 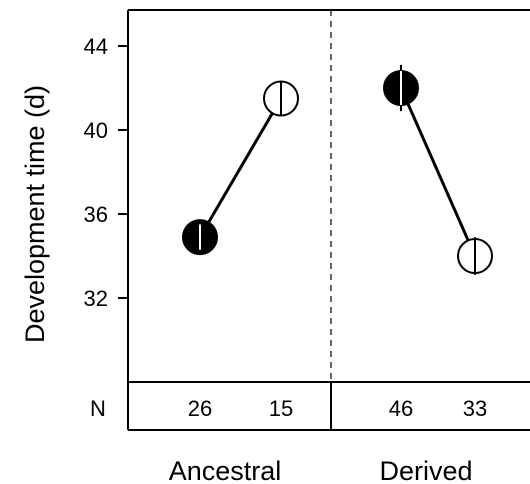 What do you see at coordinates (200, 408) in the screenshot?
I see `n-value: 26` at bounding box center [200, 408].